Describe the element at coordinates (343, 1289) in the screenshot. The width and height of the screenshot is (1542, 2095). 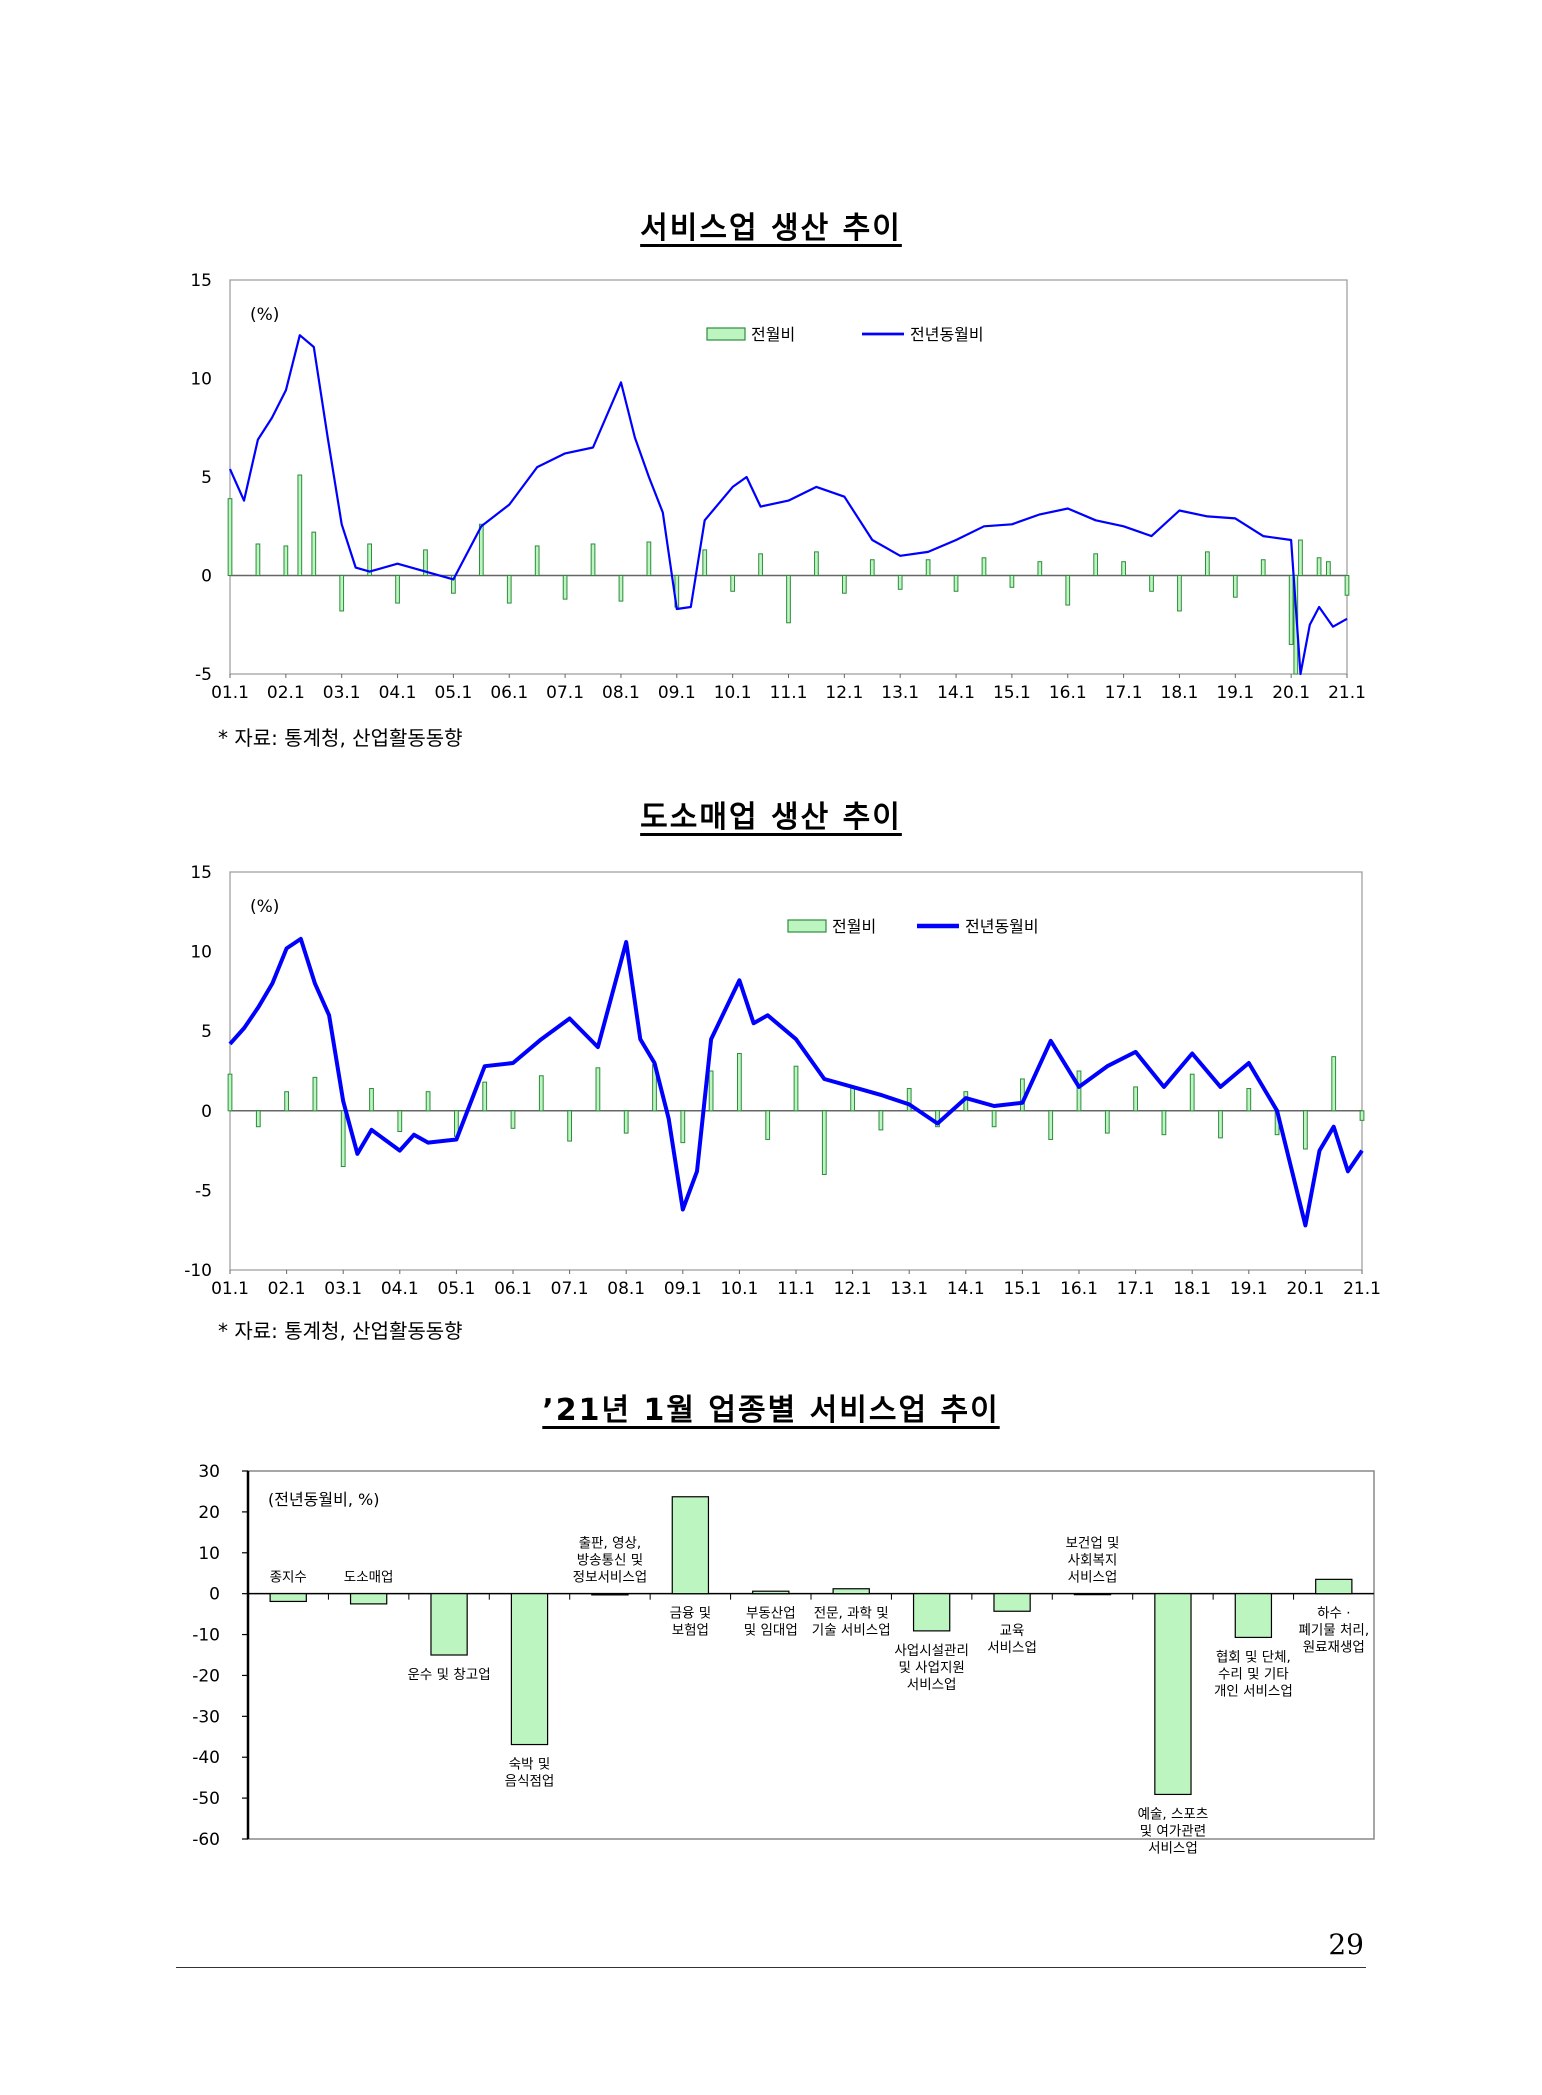
I see `chart2-x-tick-label: 03.1` at that location.